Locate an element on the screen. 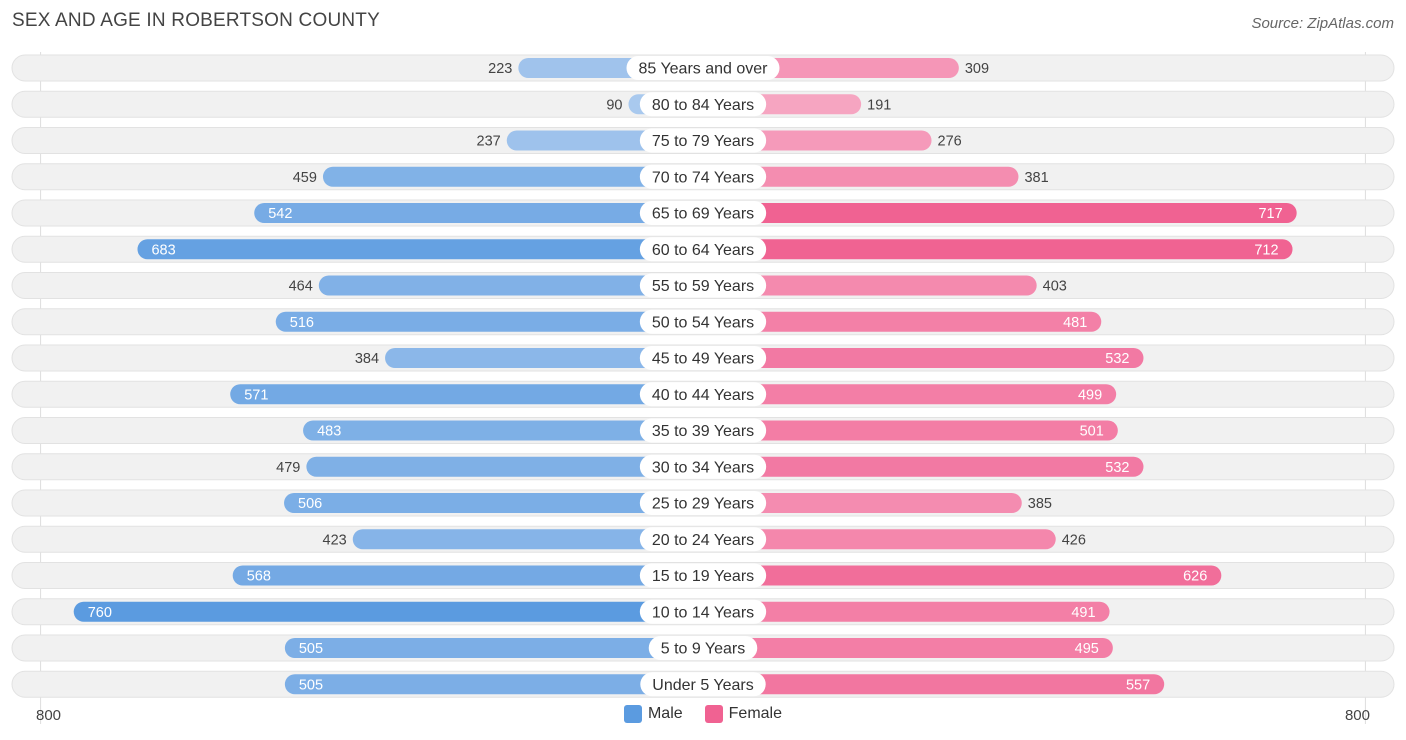 The image size is (1406, 740). value-label-female: 557 is located at coordinates (1138, 685).